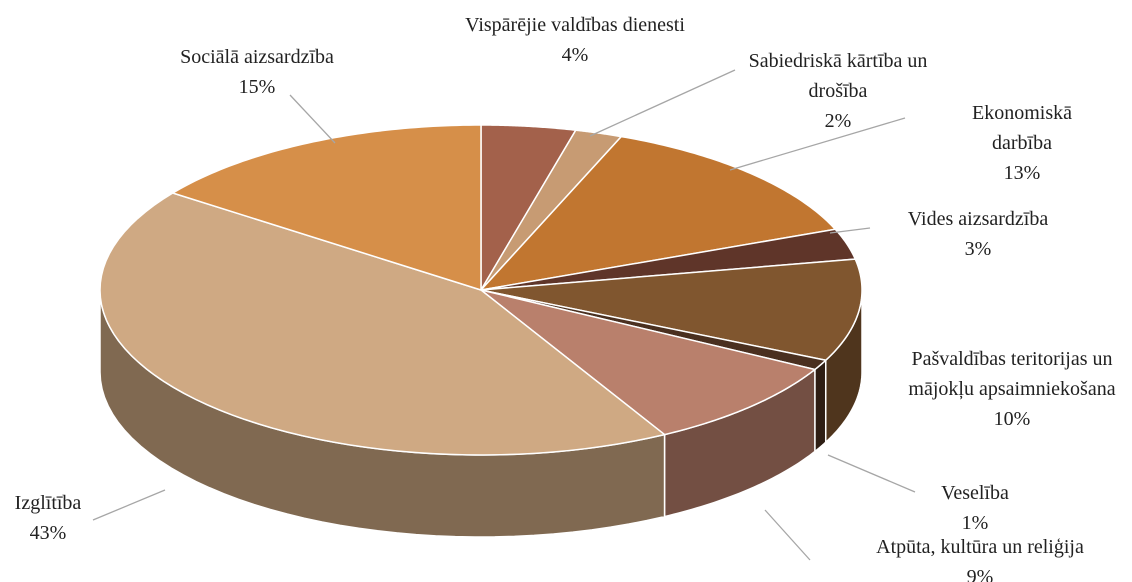 The image size is (1132, 582). I want to click on data-label: Ekonomiskā darbība 13%, so click(1022, 143).